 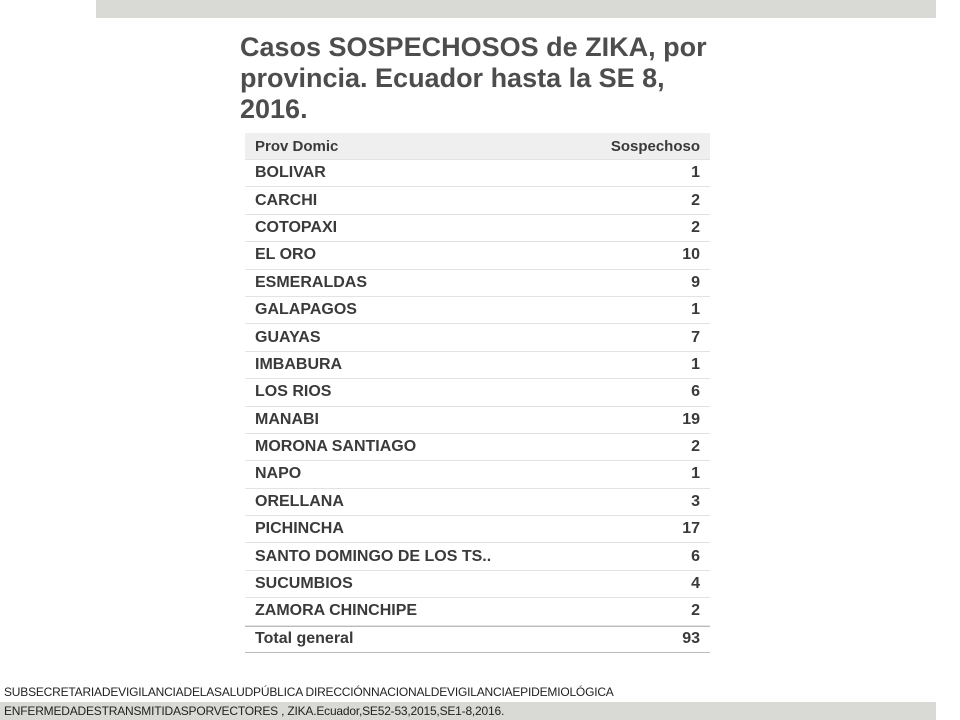 What do you see at coordinates (299, 501) in the screenshot?
I see `table-cell: ORELLANA` at bounding box center [299, 501].